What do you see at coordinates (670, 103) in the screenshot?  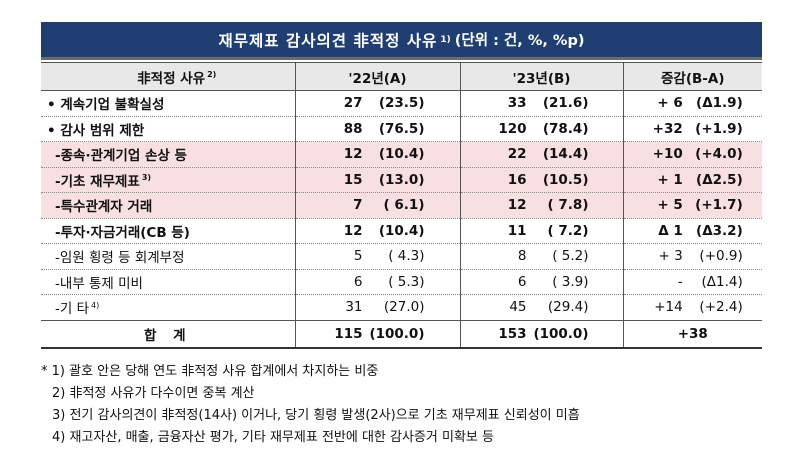 I see `change-count: + 6` at bounding box center [670, 103].